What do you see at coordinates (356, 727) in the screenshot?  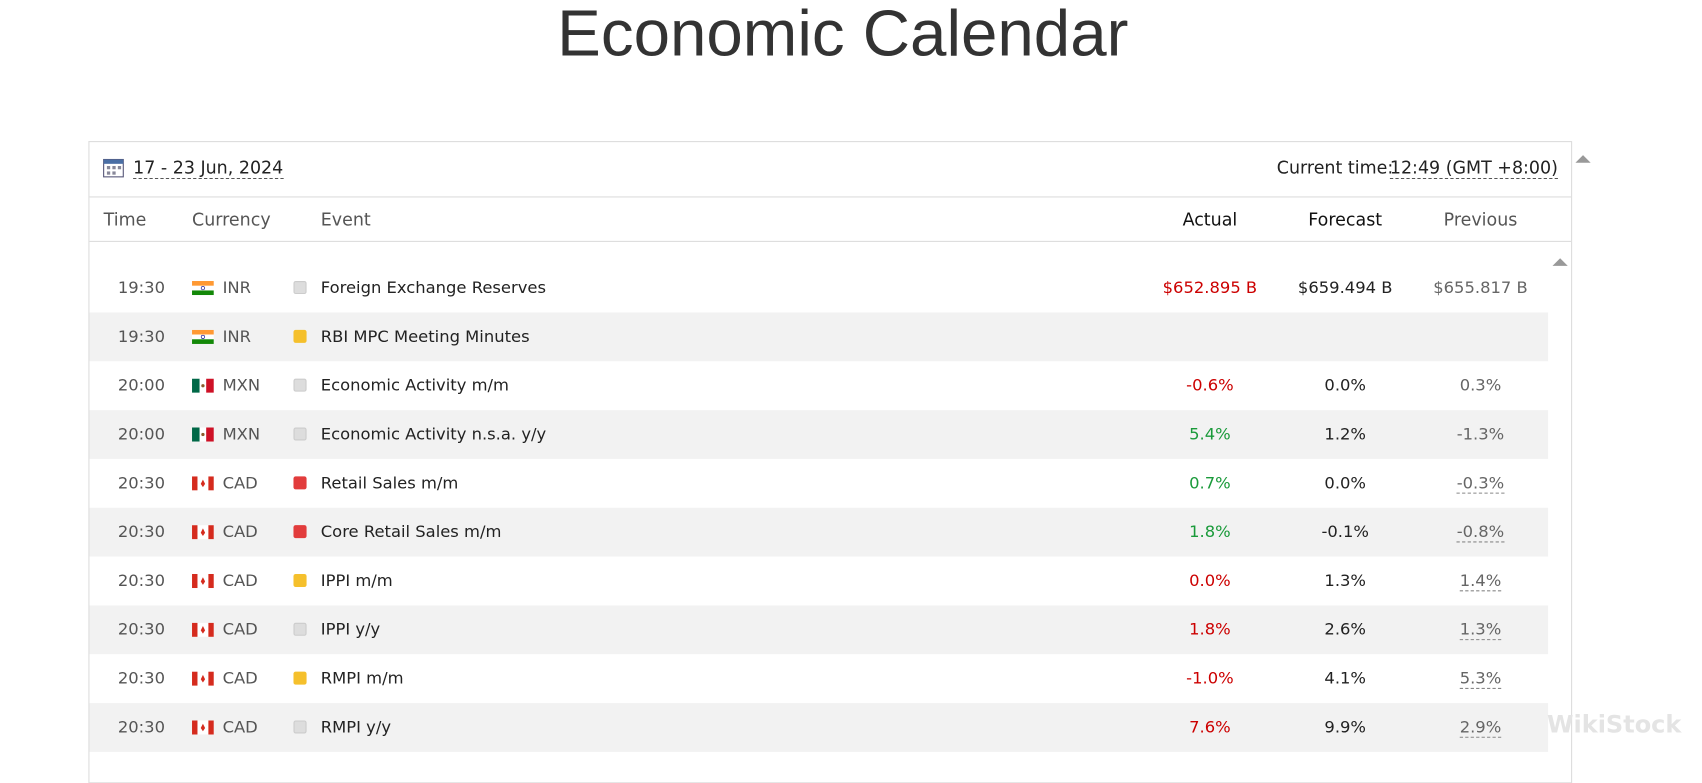 I see `event-name: RMPI y/y` at bounding box center [356, 727].